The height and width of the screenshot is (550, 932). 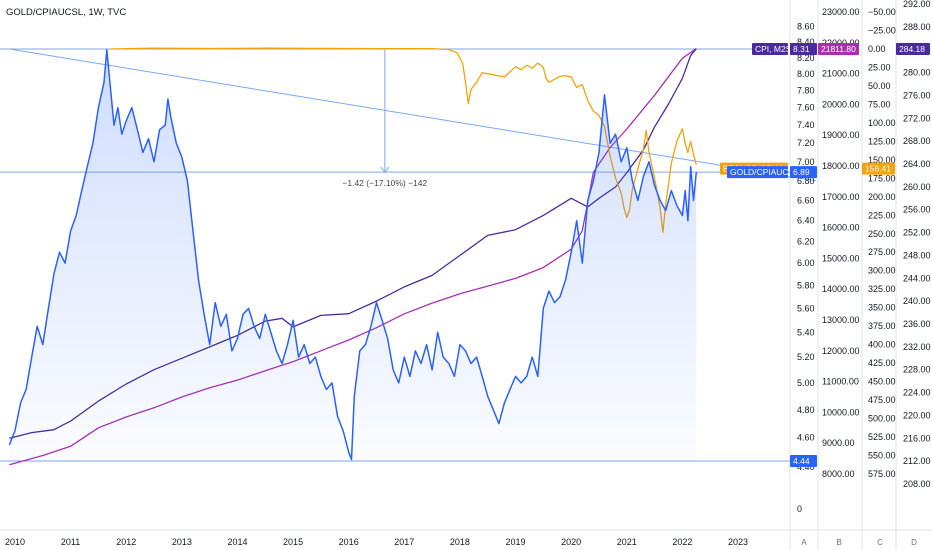 I want to click on axis-a-tick-label: 4.60, so click(x=806, y=438).